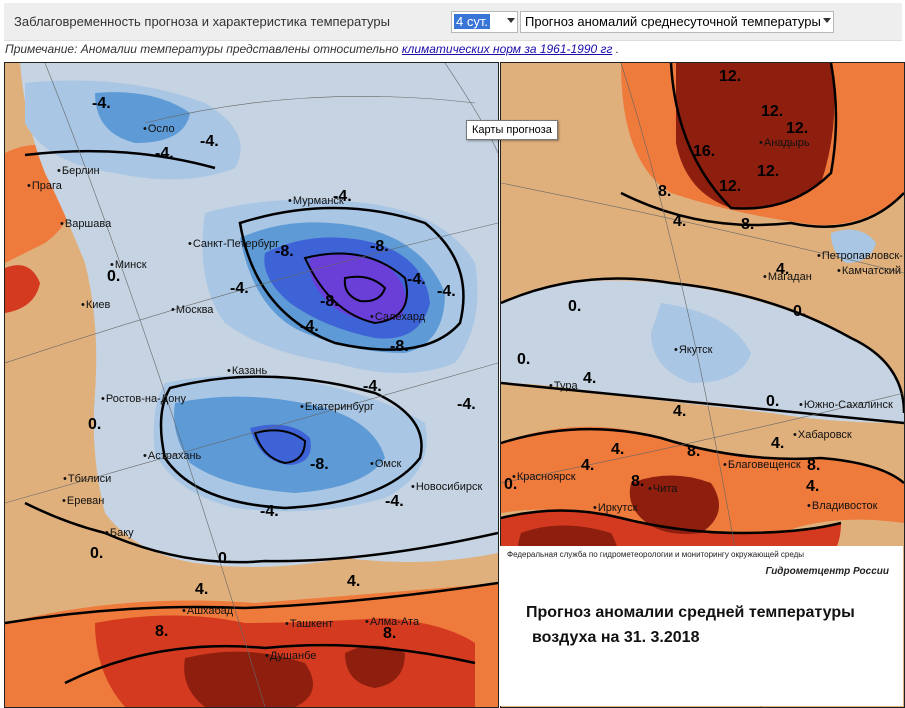 This screenshot has width=905, height=708. Describe the element at coordinates (397, 317) in the screenshot. I see `city-label: Салехард` at that location.